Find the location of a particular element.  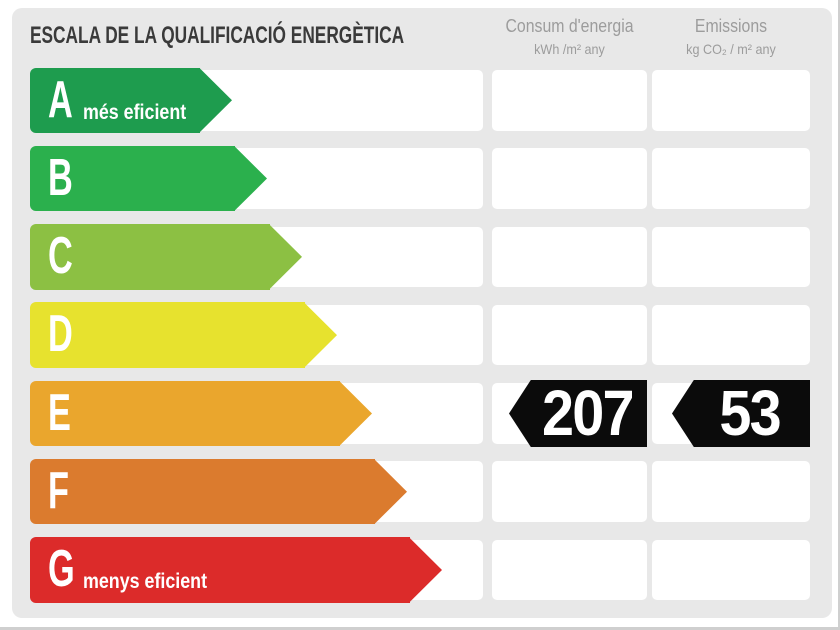

rating-row-d: D is located at coordinates (420, 335).